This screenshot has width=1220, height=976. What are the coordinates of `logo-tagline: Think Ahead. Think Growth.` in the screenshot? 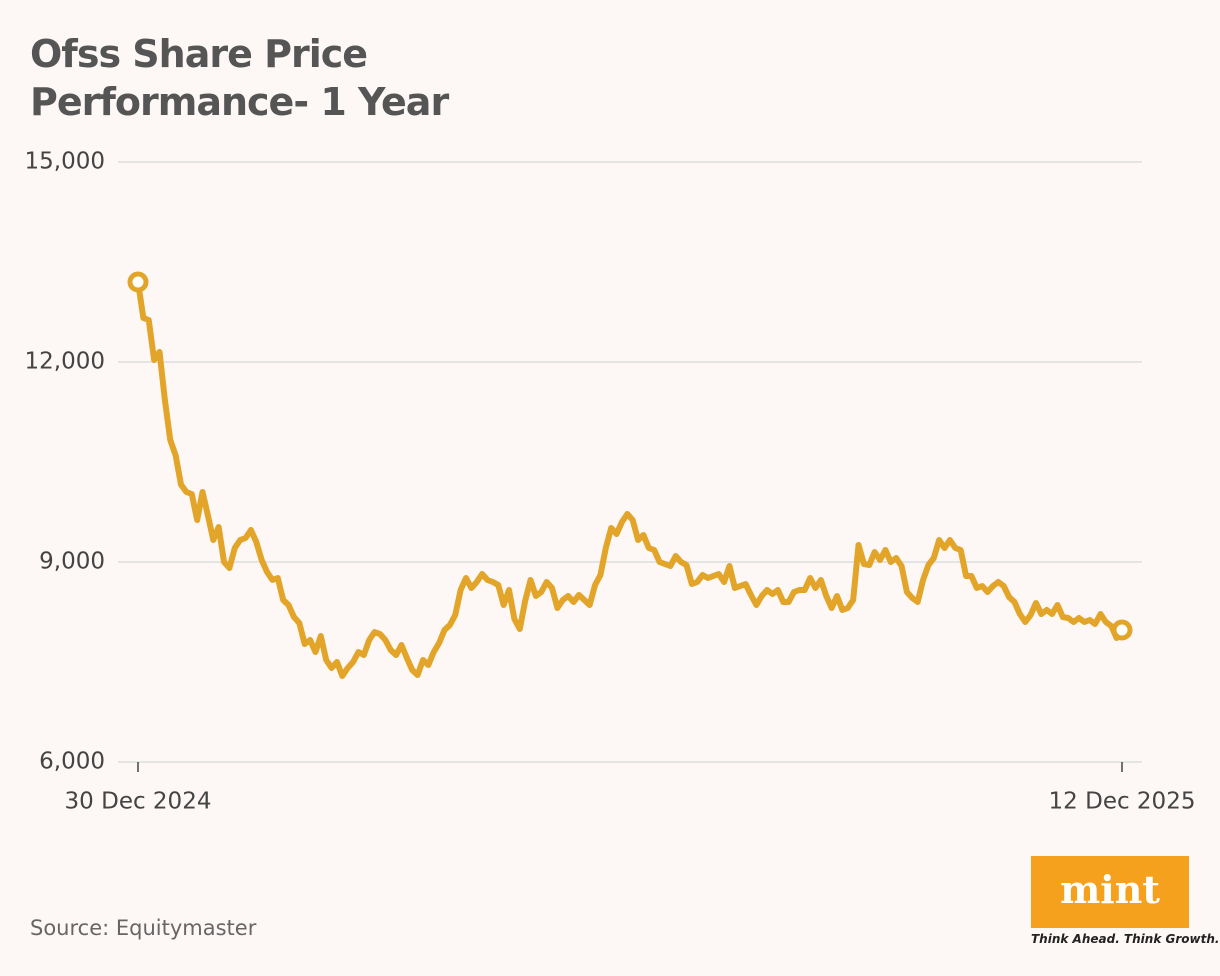 It's located at (1125, 939).